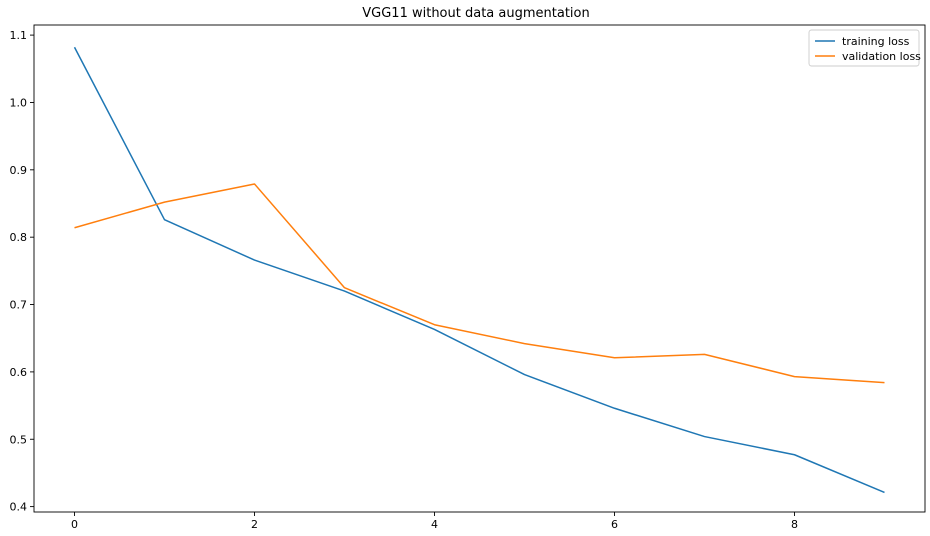 This screenshot has width=930, height=536. Describe the element at coordinates (19, 170) in the screenshot. I see `y-tick-label: 0.9` at that location.